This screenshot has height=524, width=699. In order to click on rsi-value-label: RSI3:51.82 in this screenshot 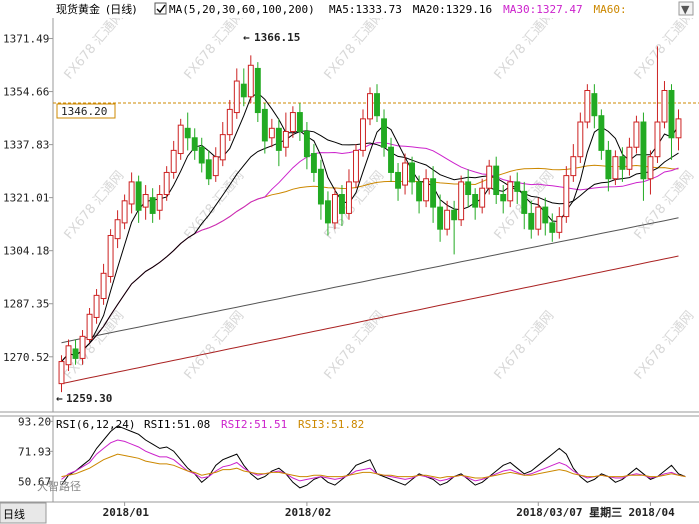, I will do `click(331, 424)`.